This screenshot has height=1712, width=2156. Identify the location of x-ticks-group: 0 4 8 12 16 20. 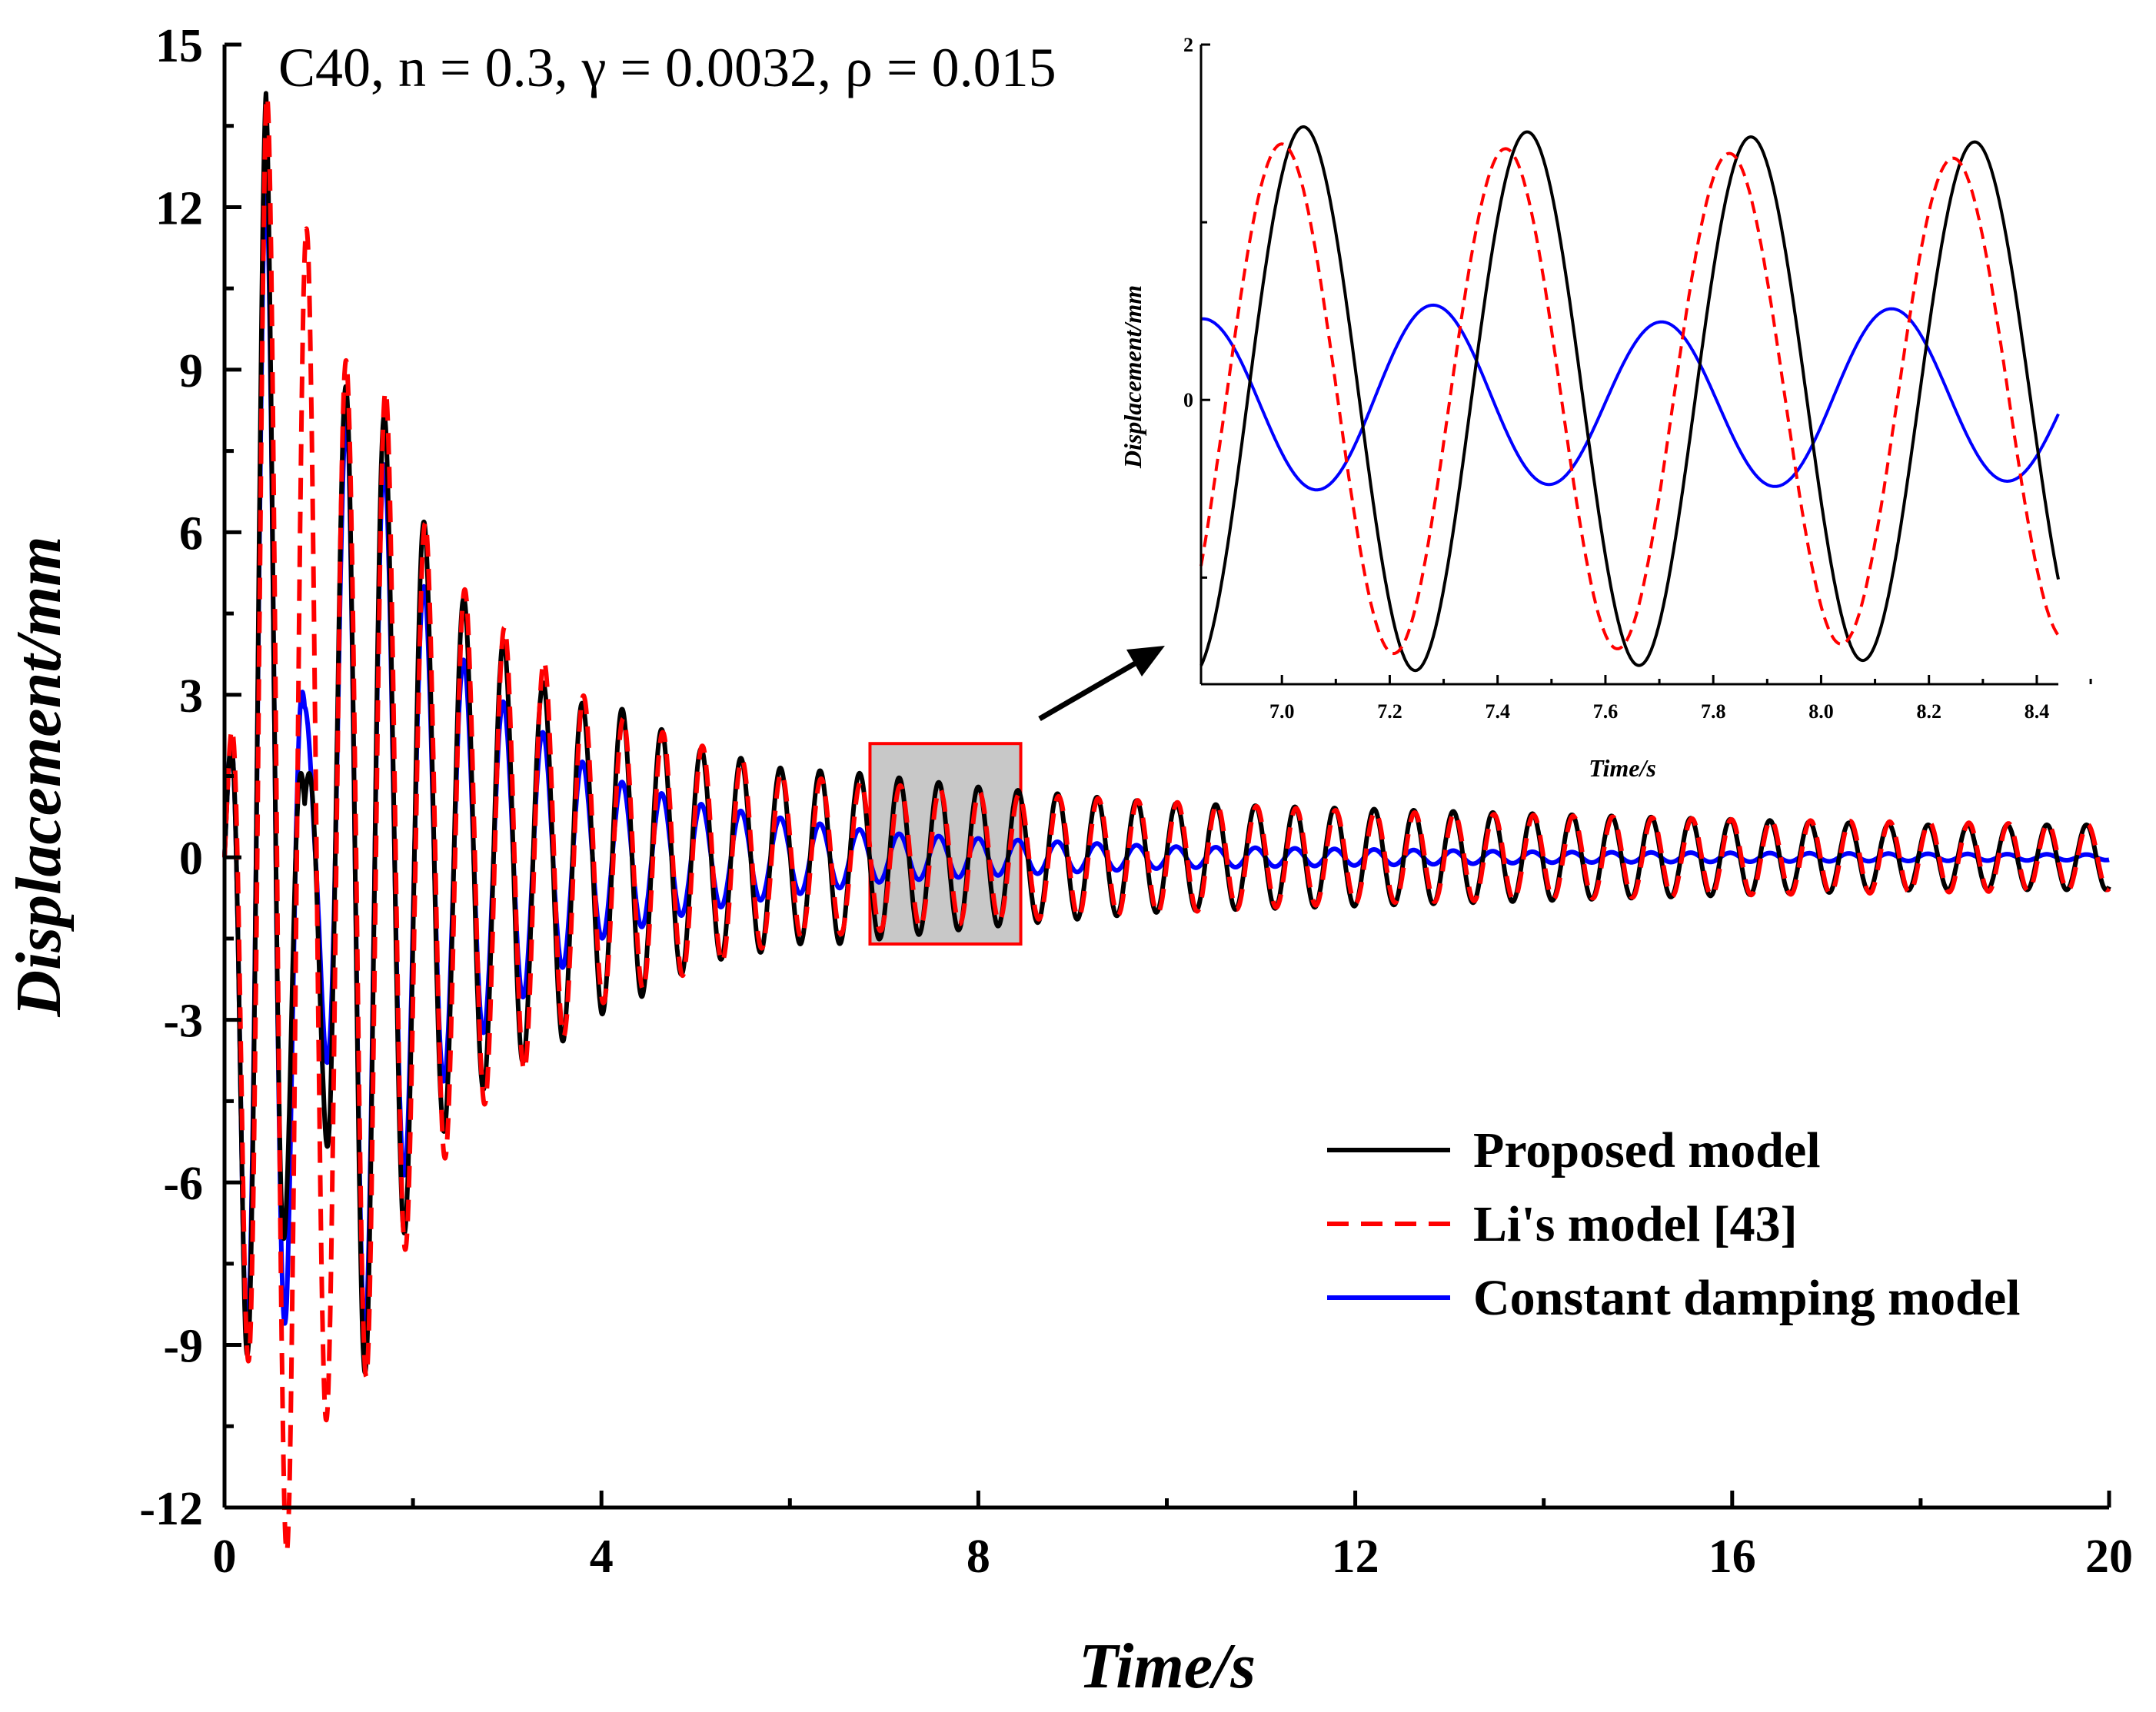
(1173, 1537).